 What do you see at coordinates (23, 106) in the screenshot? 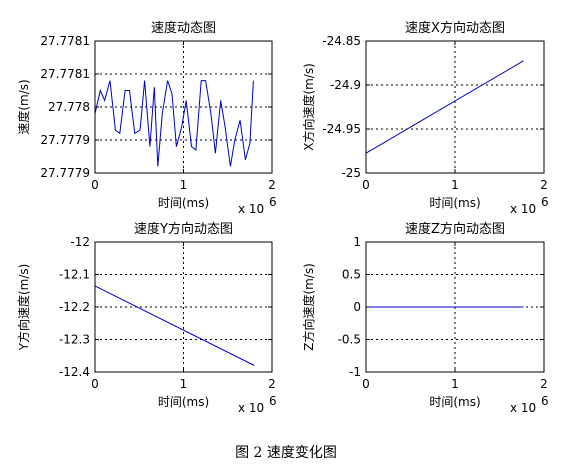
I see `y-axis-label: 速度(m/s)` at bounding box center [23, 106].